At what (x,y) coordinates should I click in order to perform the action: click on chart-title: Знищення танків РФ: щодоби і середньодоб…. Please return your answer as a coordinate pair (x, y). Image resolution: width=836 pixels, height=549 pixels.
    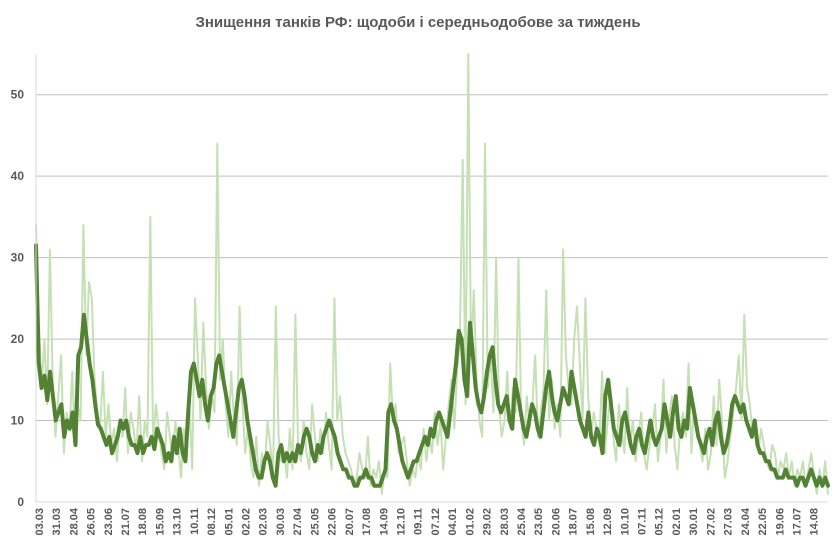
    Looking at the image, I should click on (418, 22).